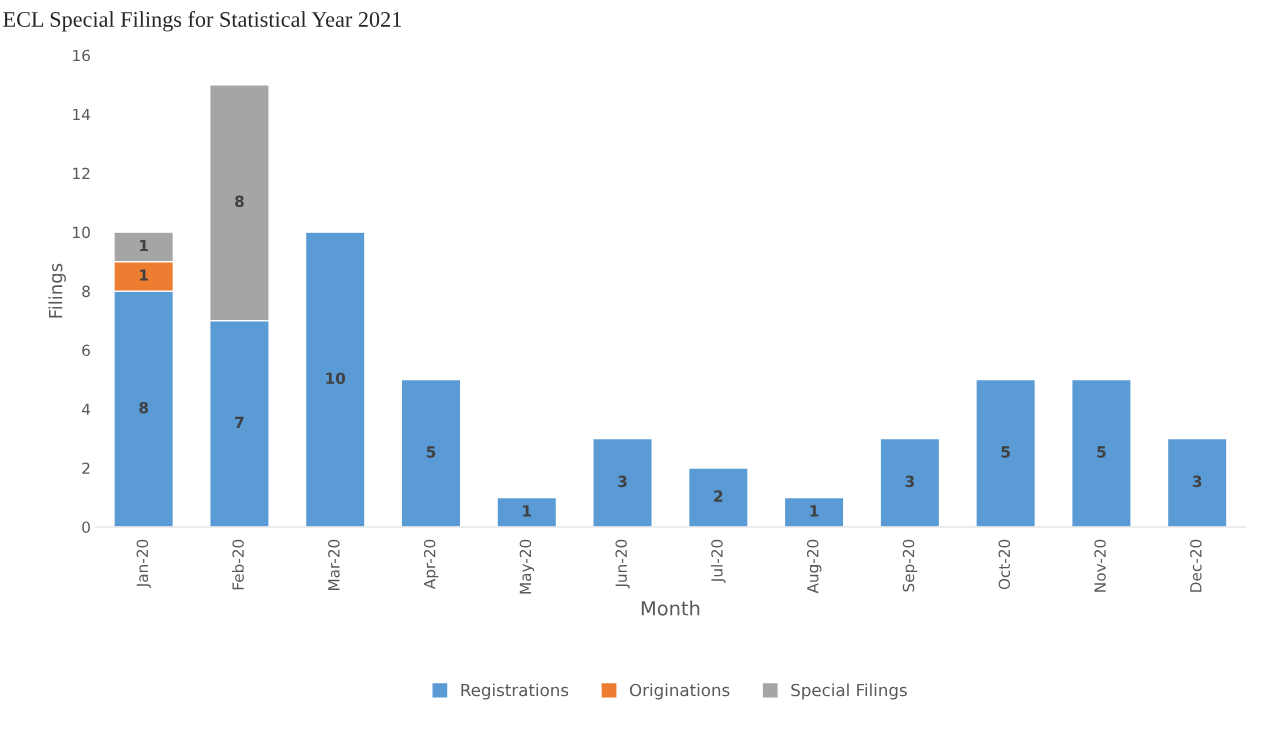 This screenshot has height=737, width=1277. Describe the element at coordinates (718, 561) in the screenshot. I see `x-tick-label: Jul-20` at that location.